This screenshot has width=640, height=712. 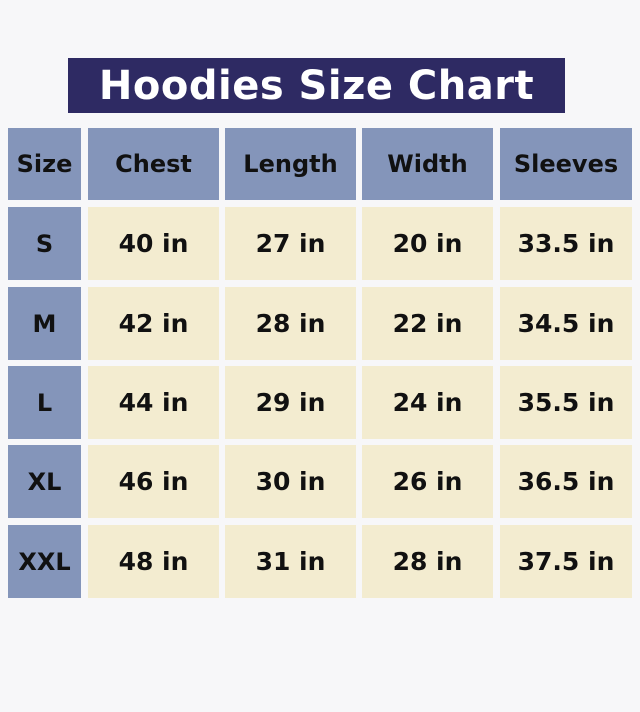 What do you see at coordinates (427, 323) in the screenshot?
I see `cell-width: 22 in` at bounding box center [427, 323].